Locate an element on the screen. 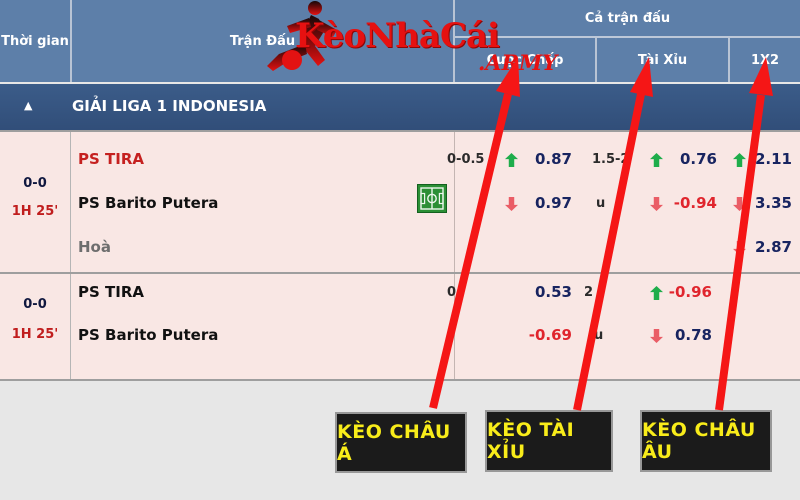  handicap-home-odds: 0.53 is located at coordinates (553, 292).